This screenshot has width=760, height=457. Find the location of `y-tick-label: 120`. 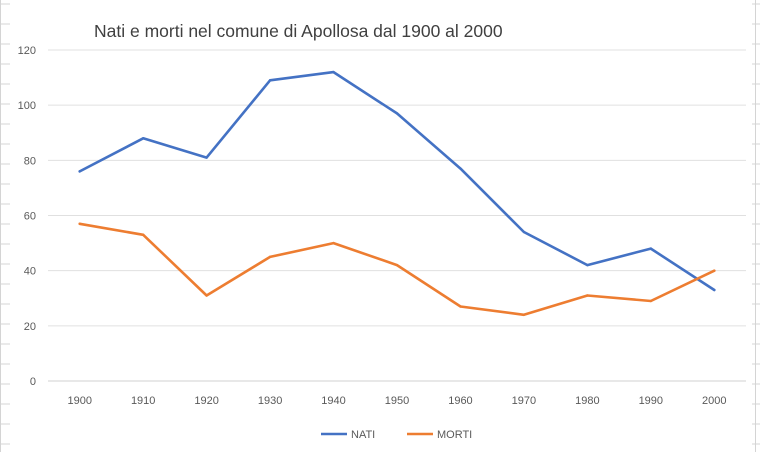

y-tick-label: 120 is located at coordinates (27, 51).